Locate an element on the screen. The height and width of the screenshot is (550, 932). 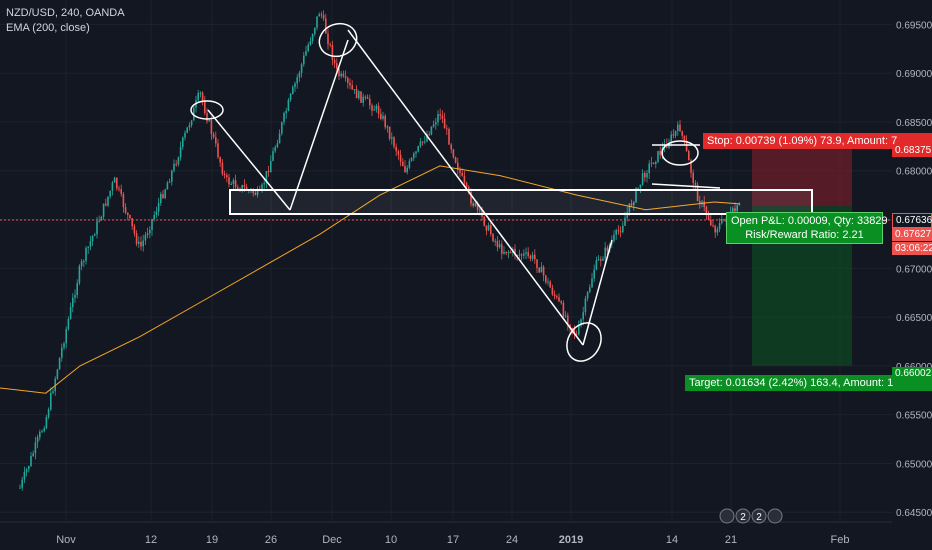
indicator-title: EMA (200, close) is located at coordinates (48, 28).